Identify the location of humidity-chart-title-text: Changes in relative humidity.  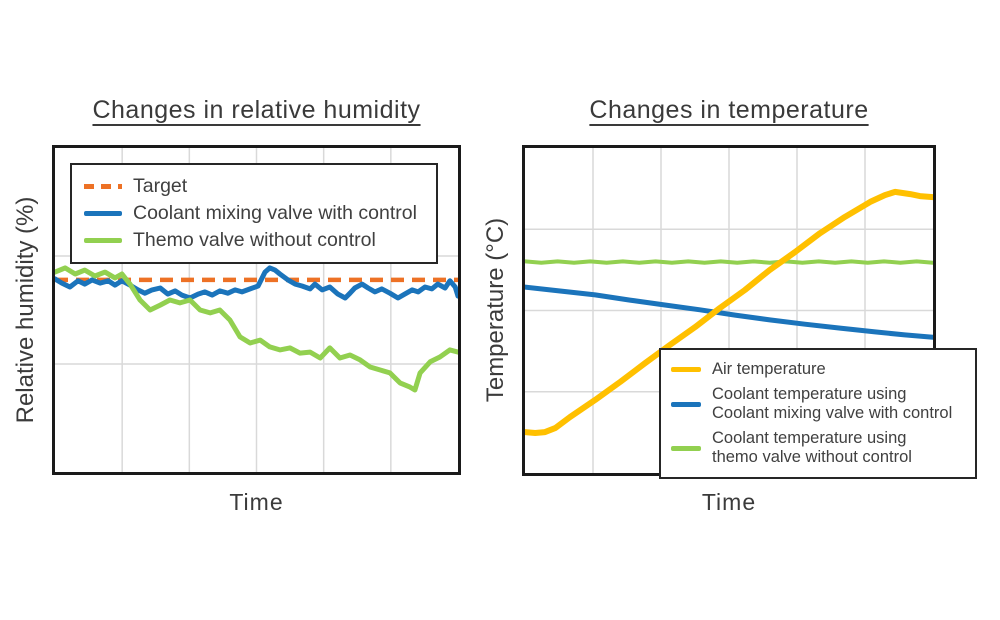
(256, 110).